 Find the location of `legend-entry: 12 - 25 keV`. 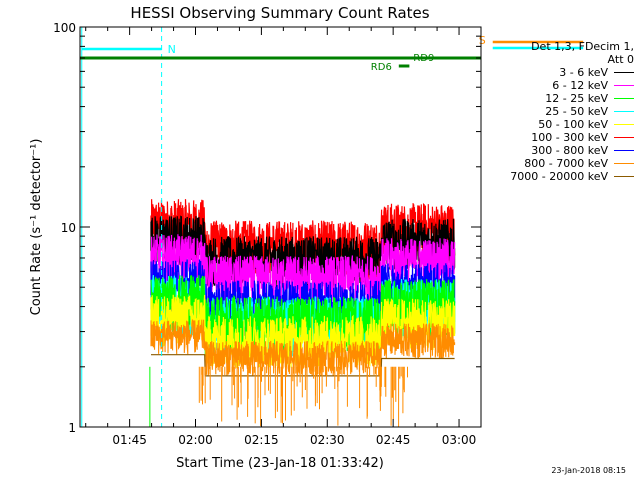

legend-entry: 12 - 25 keV is located at coordinates (561, 98).